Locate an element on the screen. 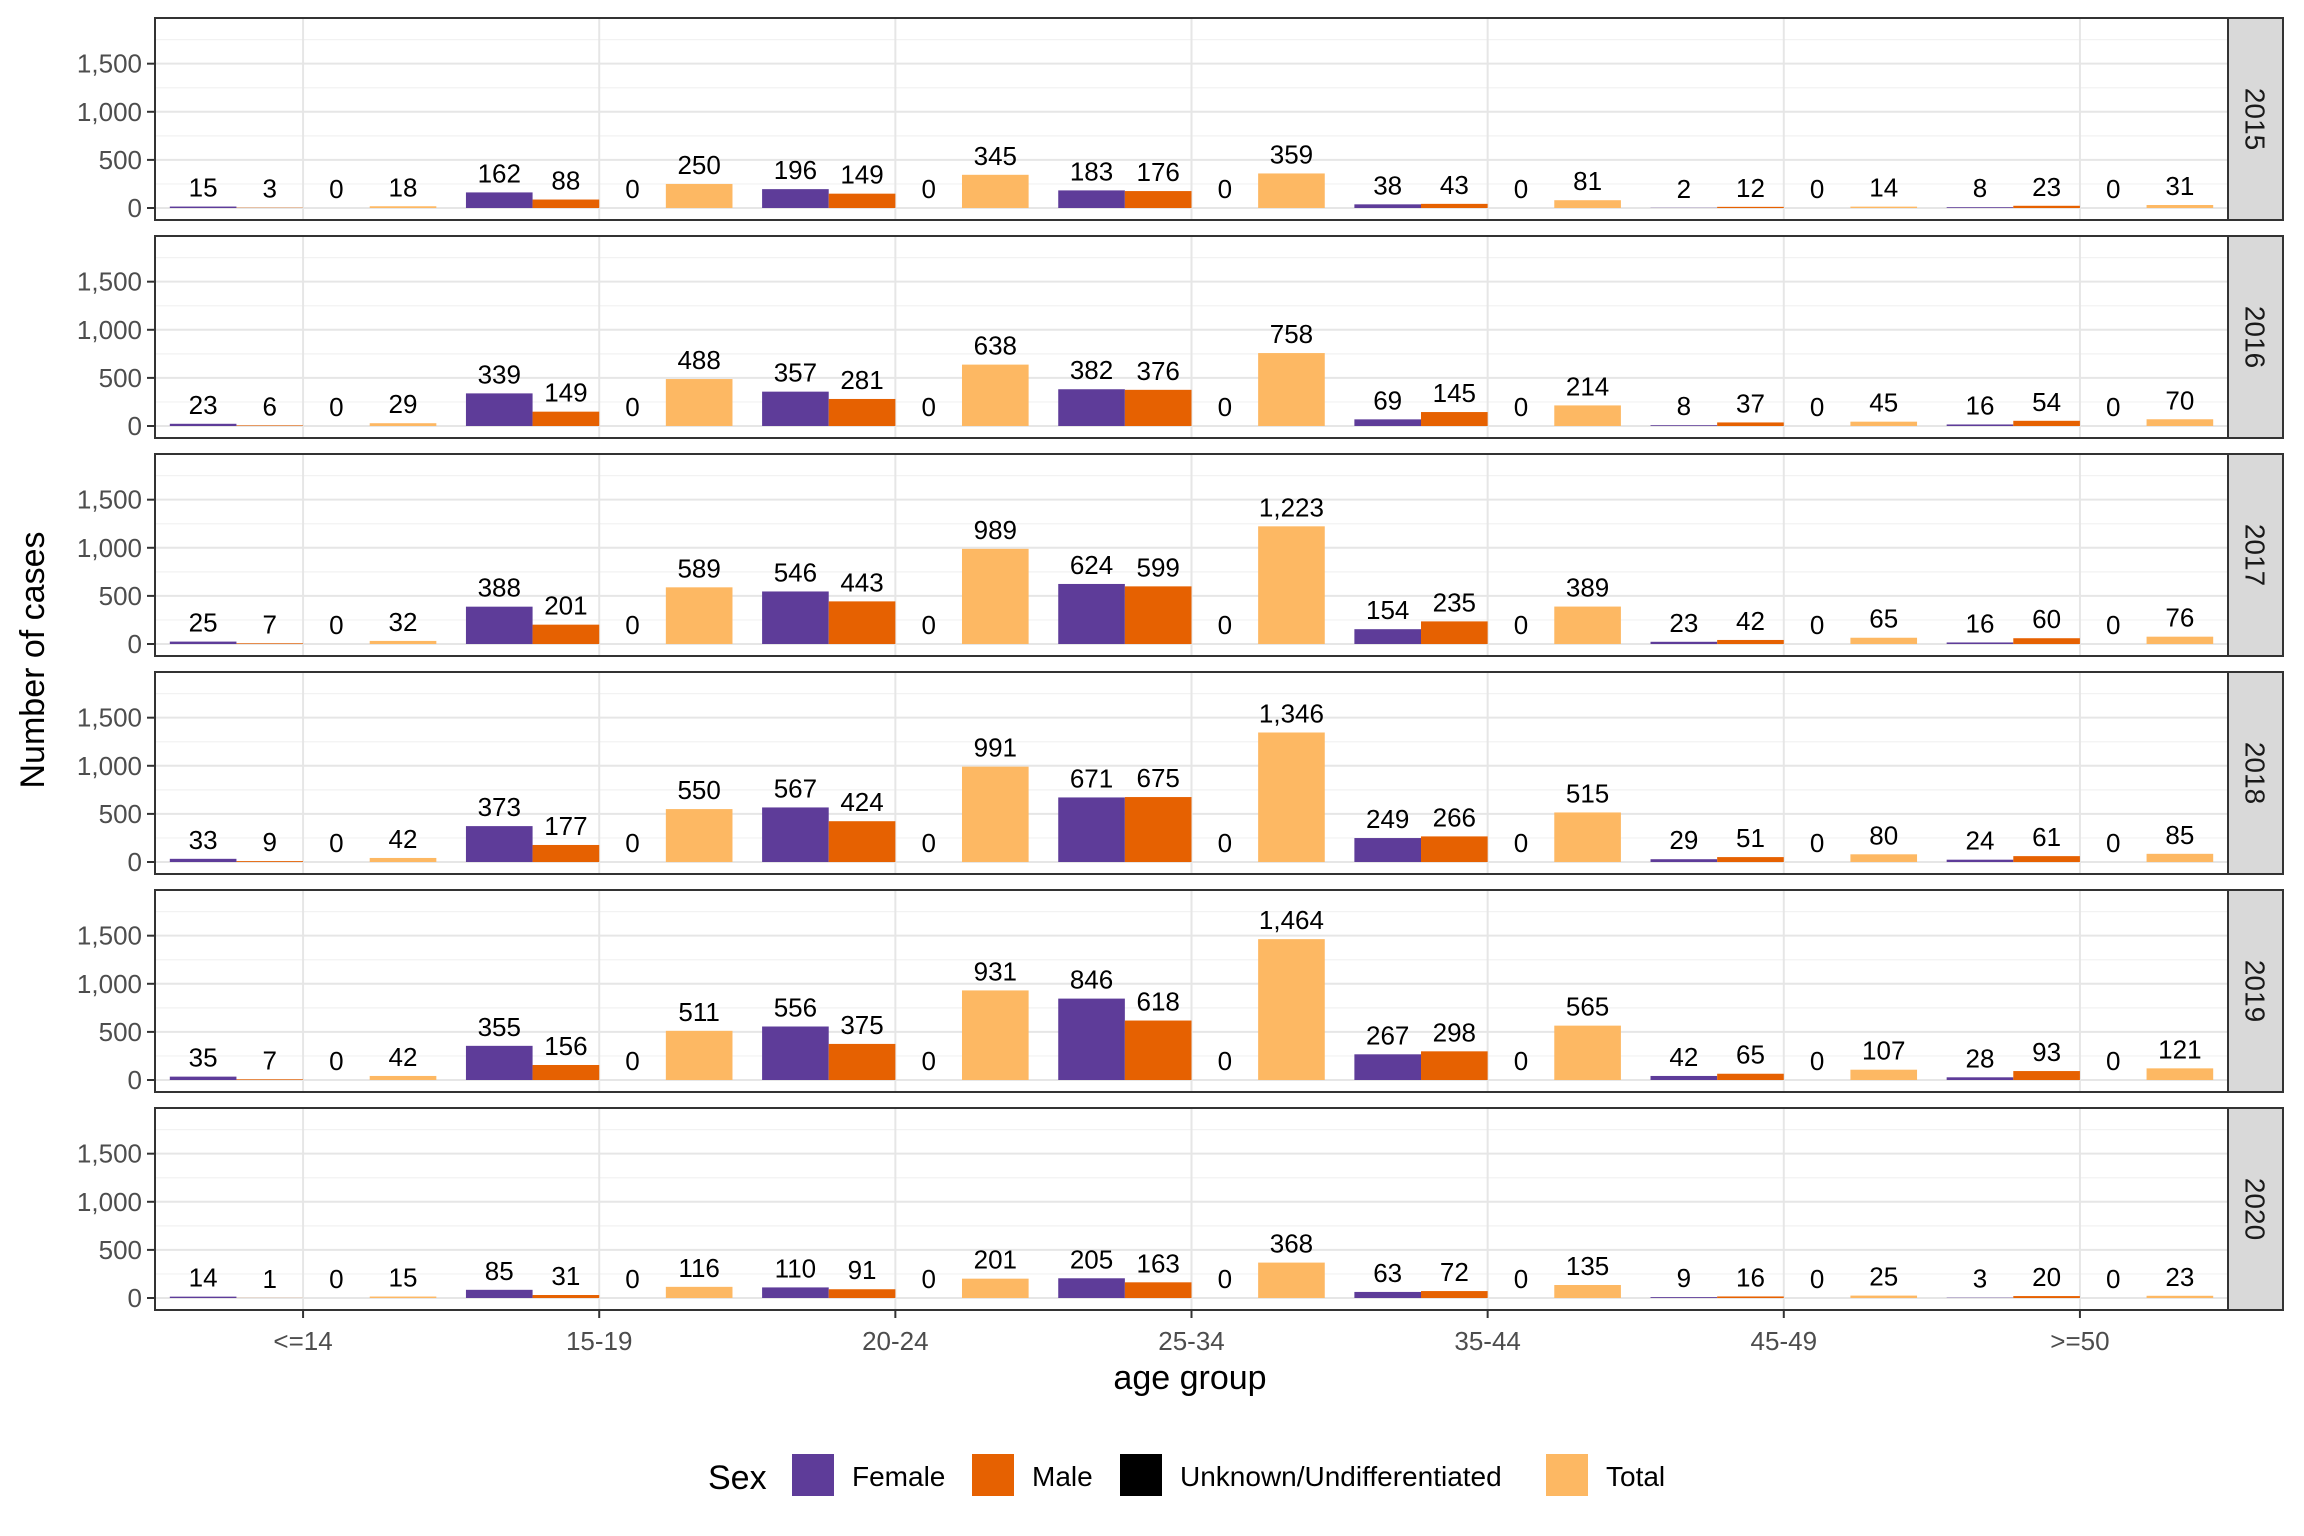 Image resolution: width=2304 pixels, height=1536 pixels. data-label: 991 is located at coordinates (995, 748).